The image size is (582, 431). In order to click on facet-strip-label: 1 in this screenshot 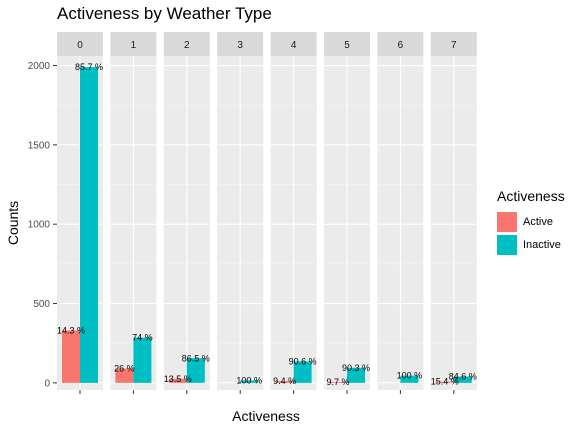, I will do `click(134, 45)`.